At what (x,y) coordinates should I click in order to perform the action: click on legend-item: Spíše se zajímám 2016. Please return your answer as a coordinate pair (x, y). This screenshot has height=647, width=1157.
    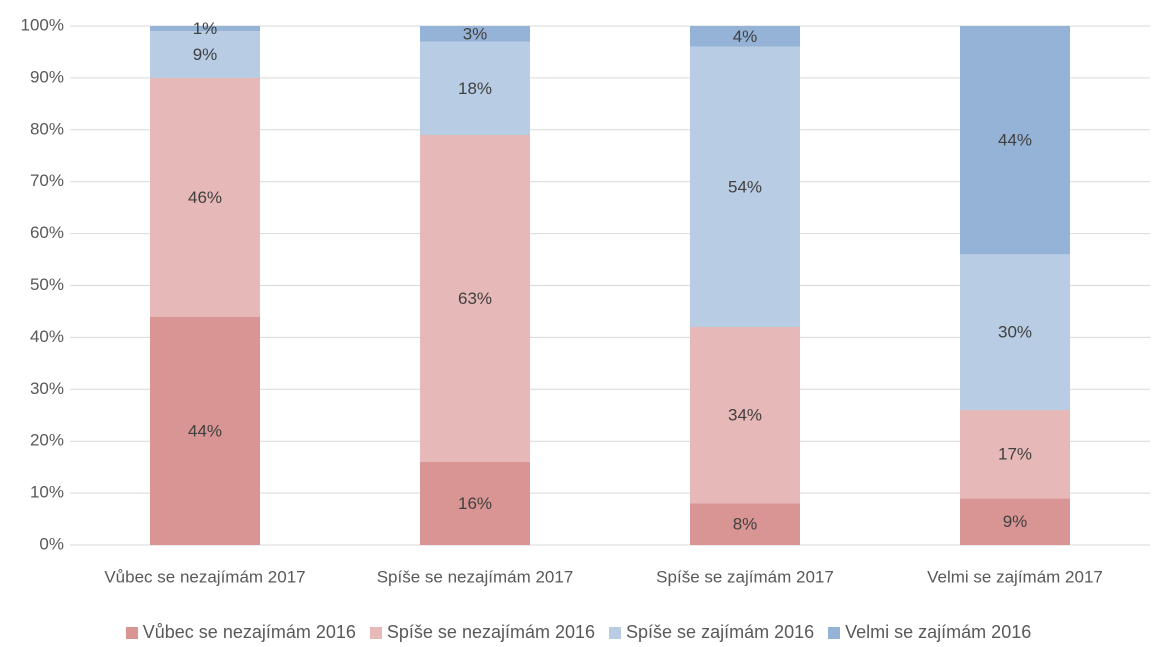
    Looking at the image, I should click on (711, 632).